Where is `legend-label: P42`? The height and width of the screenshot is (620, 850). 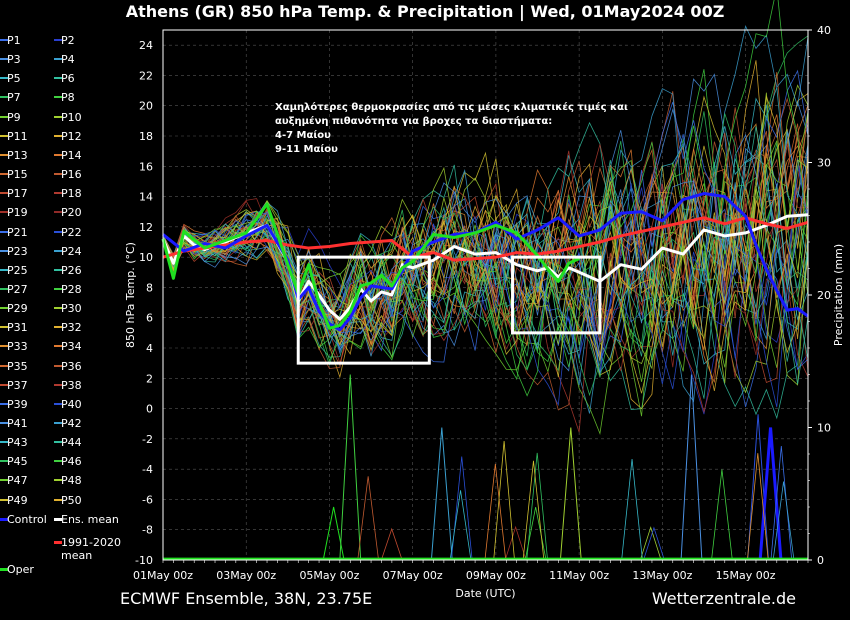
legend-label: P42 is located at coordinates (71, 423).